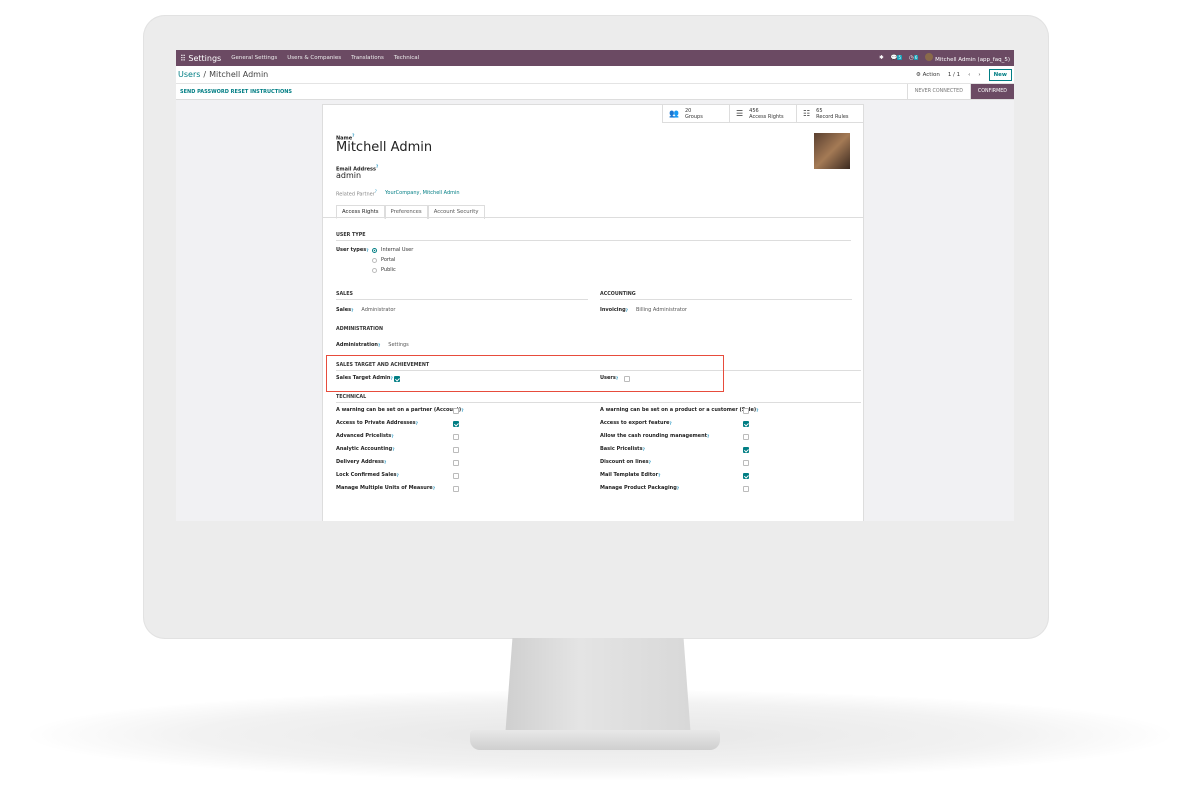 The image size is (1200, 800). I want to click on send-reset-button: SEND PASSWORD RESET INSTRUCTIONS, so click(236, 91).